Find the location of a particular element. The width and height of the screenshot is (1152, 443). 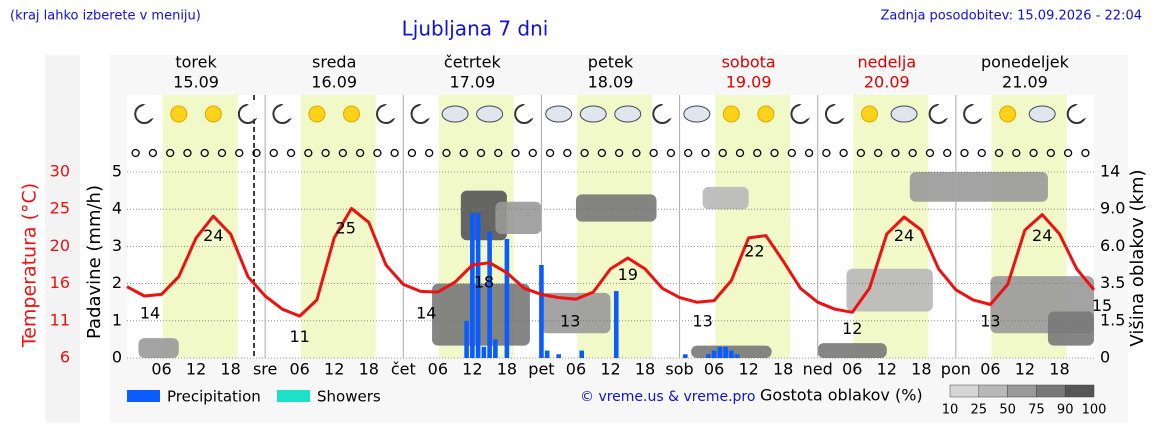

cloud-tick-label: 9.0 is located at coordinates (1112, 208).